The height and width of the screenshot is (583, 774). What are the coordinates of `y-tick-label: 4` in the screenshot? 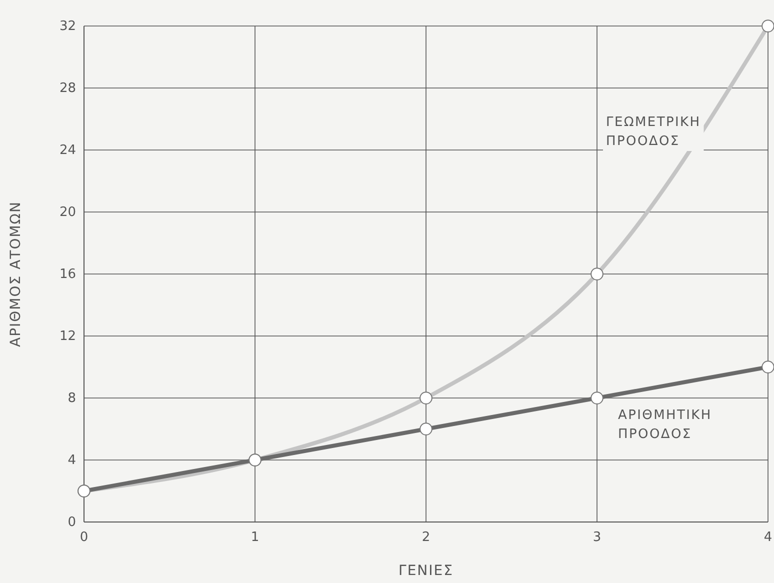 It's located at (72, 460).